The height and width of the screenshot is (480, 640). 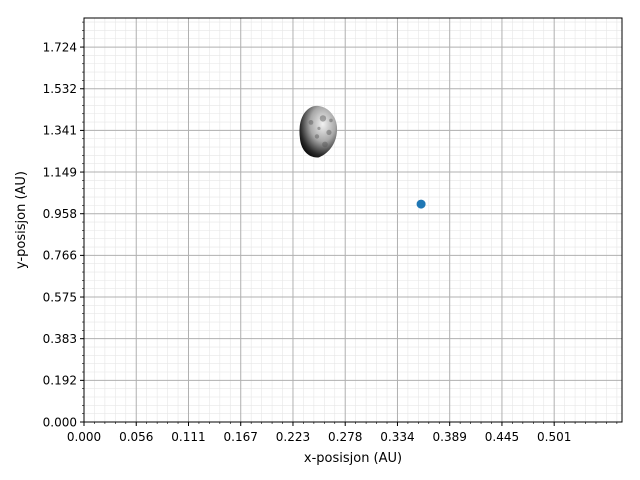 I want to click on x-tick-label: 0.000, so click(x=84, y=437).